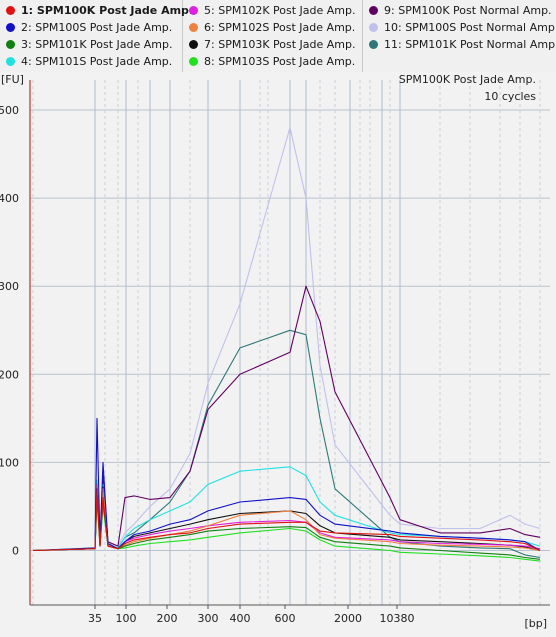 The image size is (556, 637). What do you see at coordinates (348, 618) in the screenshot?
I see `x-tick-label: 2000` at bounding box center [348, 618].